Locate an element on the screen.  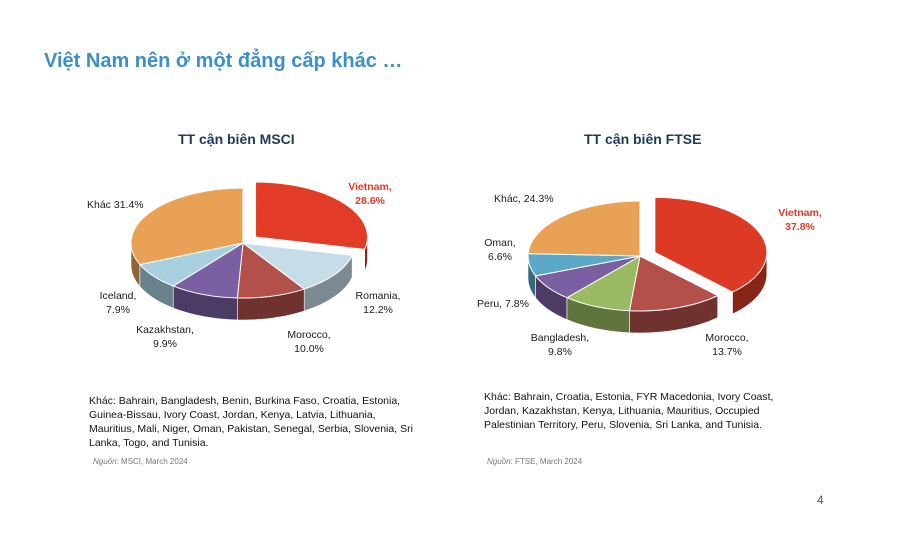
msci-source: Nguồn: MSCI, March 2024 is located at coordinates (140, 461).